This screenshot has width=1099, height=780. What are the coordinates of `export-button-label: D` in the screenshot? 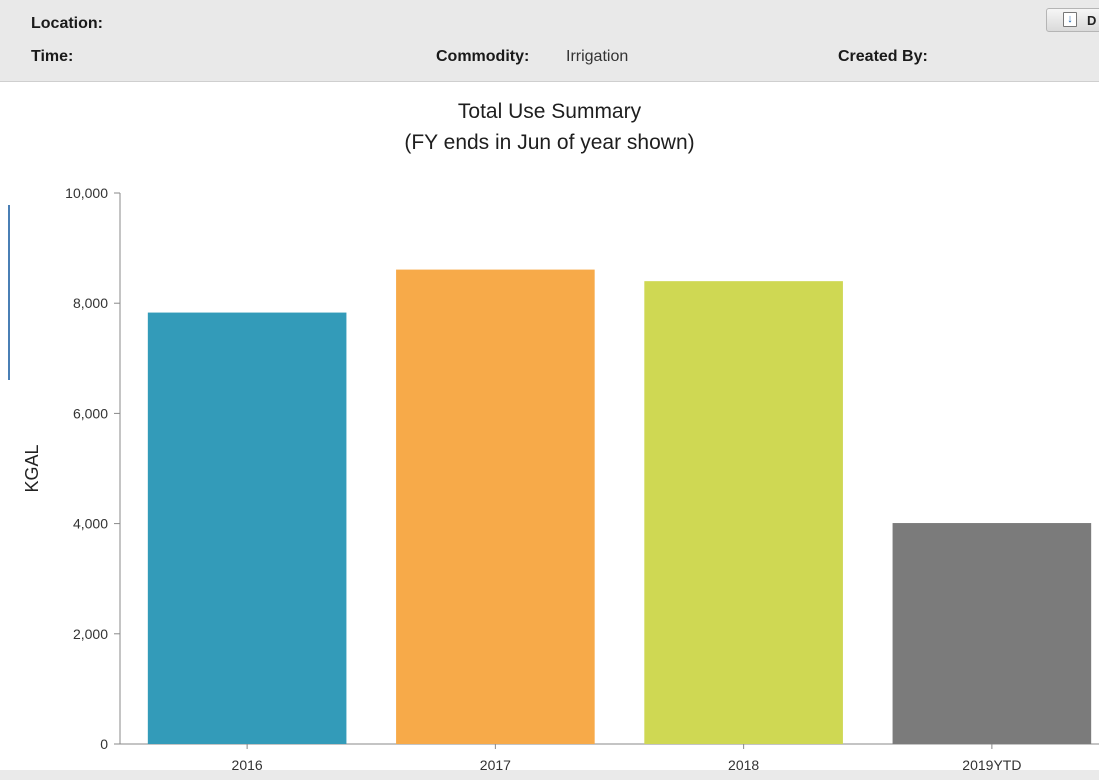 It's located at (1092, 20).